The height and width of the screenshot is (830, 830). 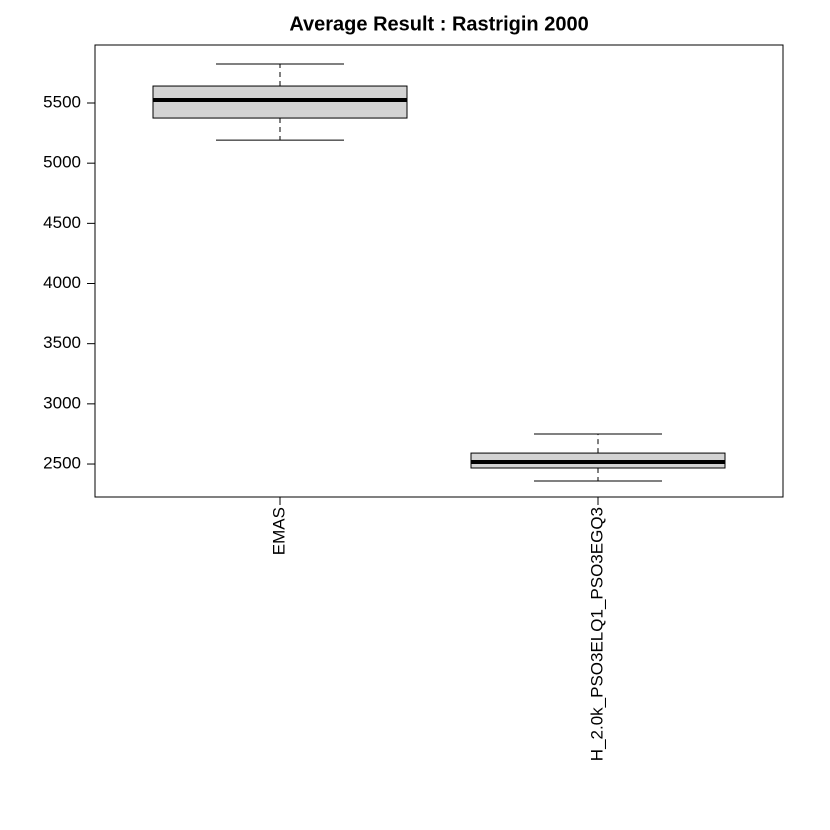 I want to click on y-tick-label: 2500, so click(x=62, y=463).